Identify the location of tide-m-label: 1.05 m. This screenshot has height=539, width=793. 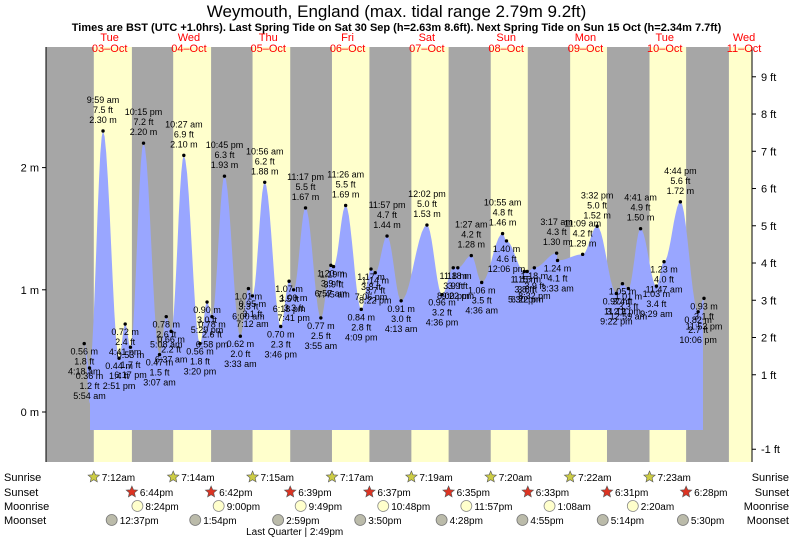
(623, 292).